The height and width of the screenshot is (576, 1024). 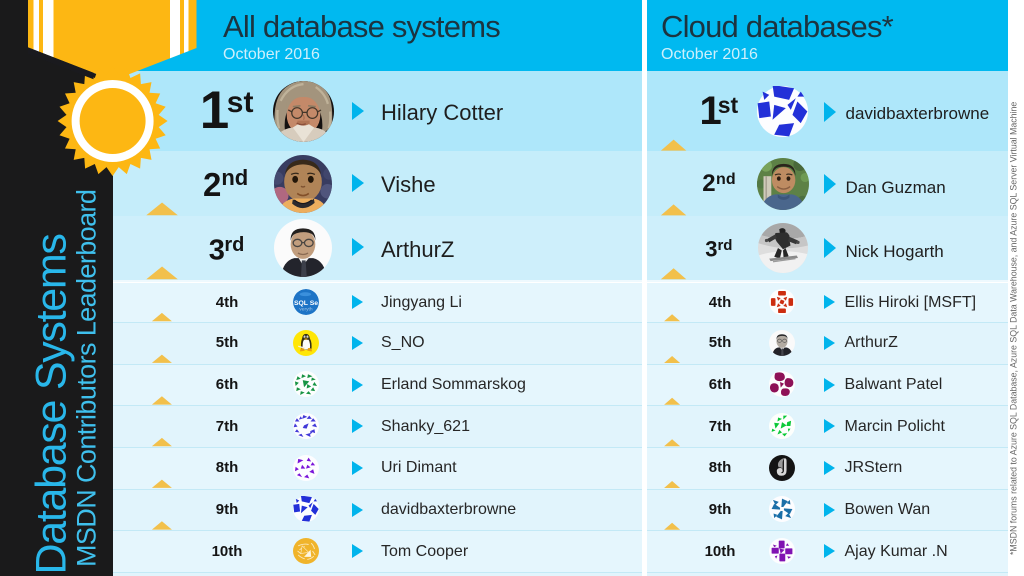 What do you see at coordinates (52, 404) in the screenshot?
I see `svg-text: Database Systems` at bounding box center [52, 404].